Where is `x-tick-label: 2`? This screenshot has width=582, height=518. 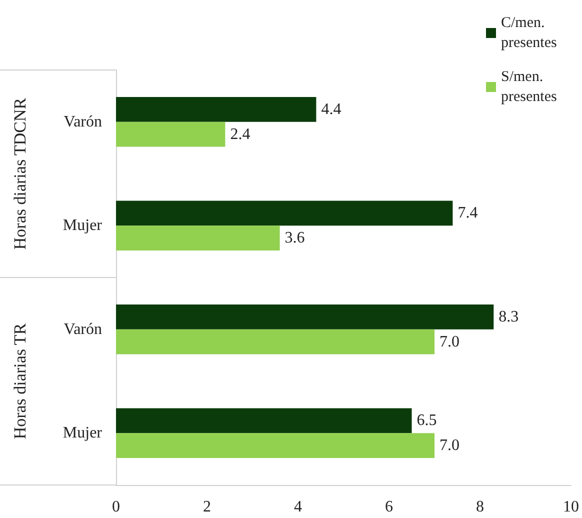 x-tick-label: 2 is located at coordinates (207, 507).